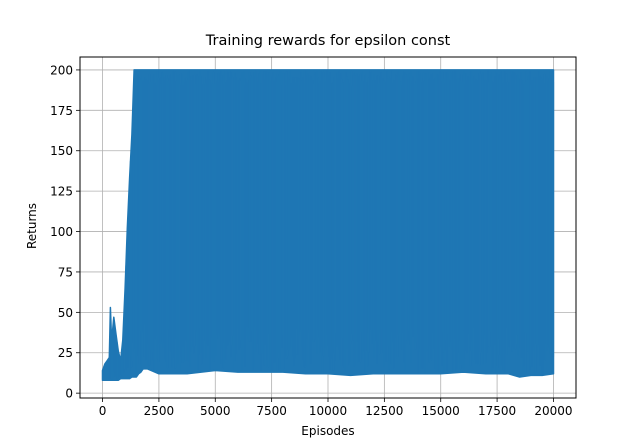  Describe the element at coordinates (61, 192) in the screenshot. I see `y-tick-label: 125` at that location.